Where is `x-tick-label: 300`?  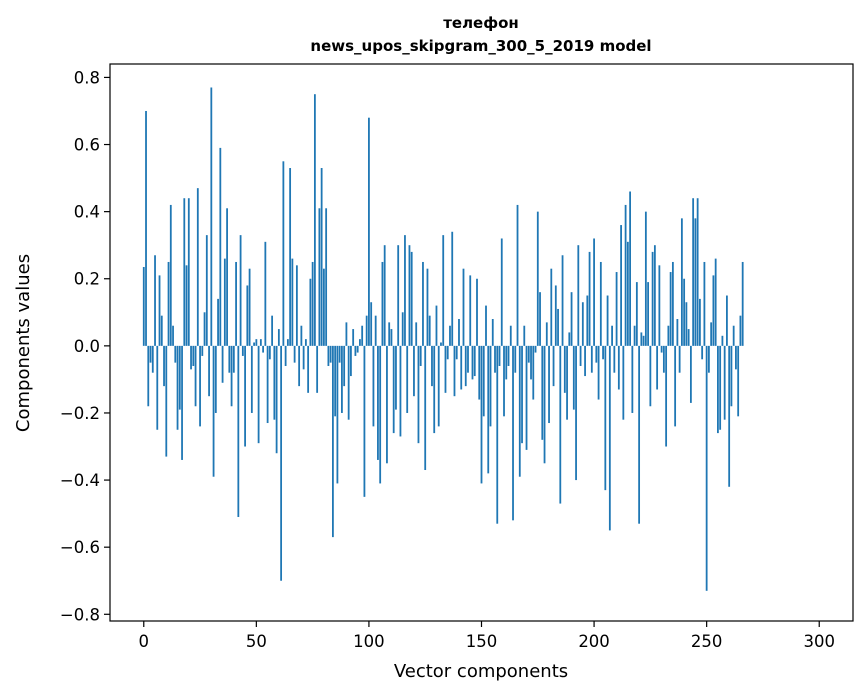
x-tick-label: 300 is located at coordinates (819, 641).